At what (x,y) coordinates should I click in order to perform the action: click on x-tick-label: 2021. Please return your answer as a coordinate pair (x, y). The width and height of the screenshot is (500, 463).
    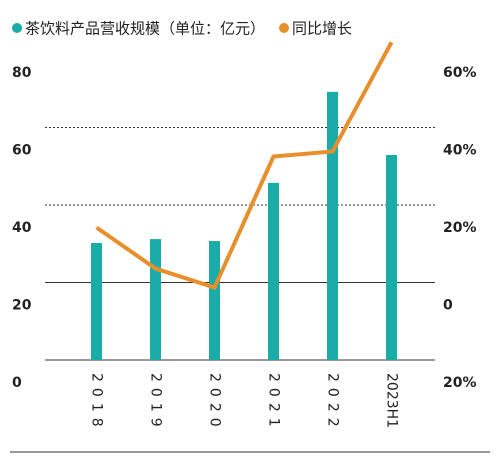
    Looking at the image, I should click on (274, 403).